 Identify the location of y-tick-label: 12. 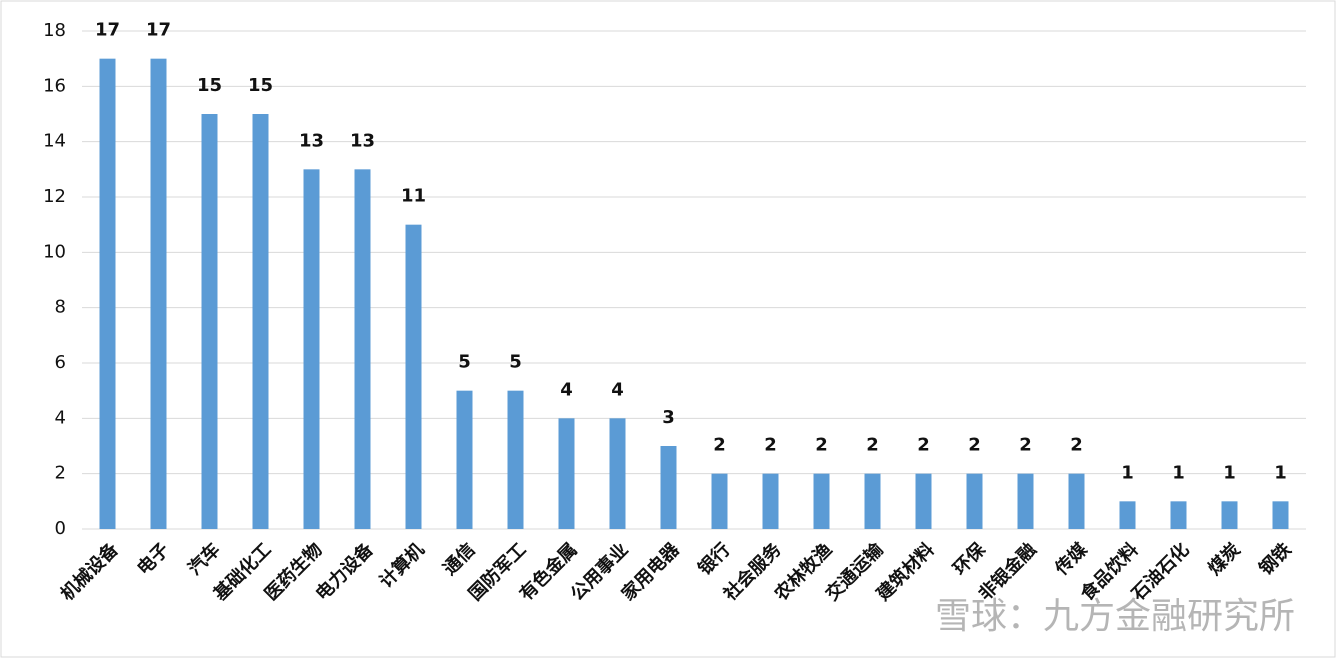
(54, 196).